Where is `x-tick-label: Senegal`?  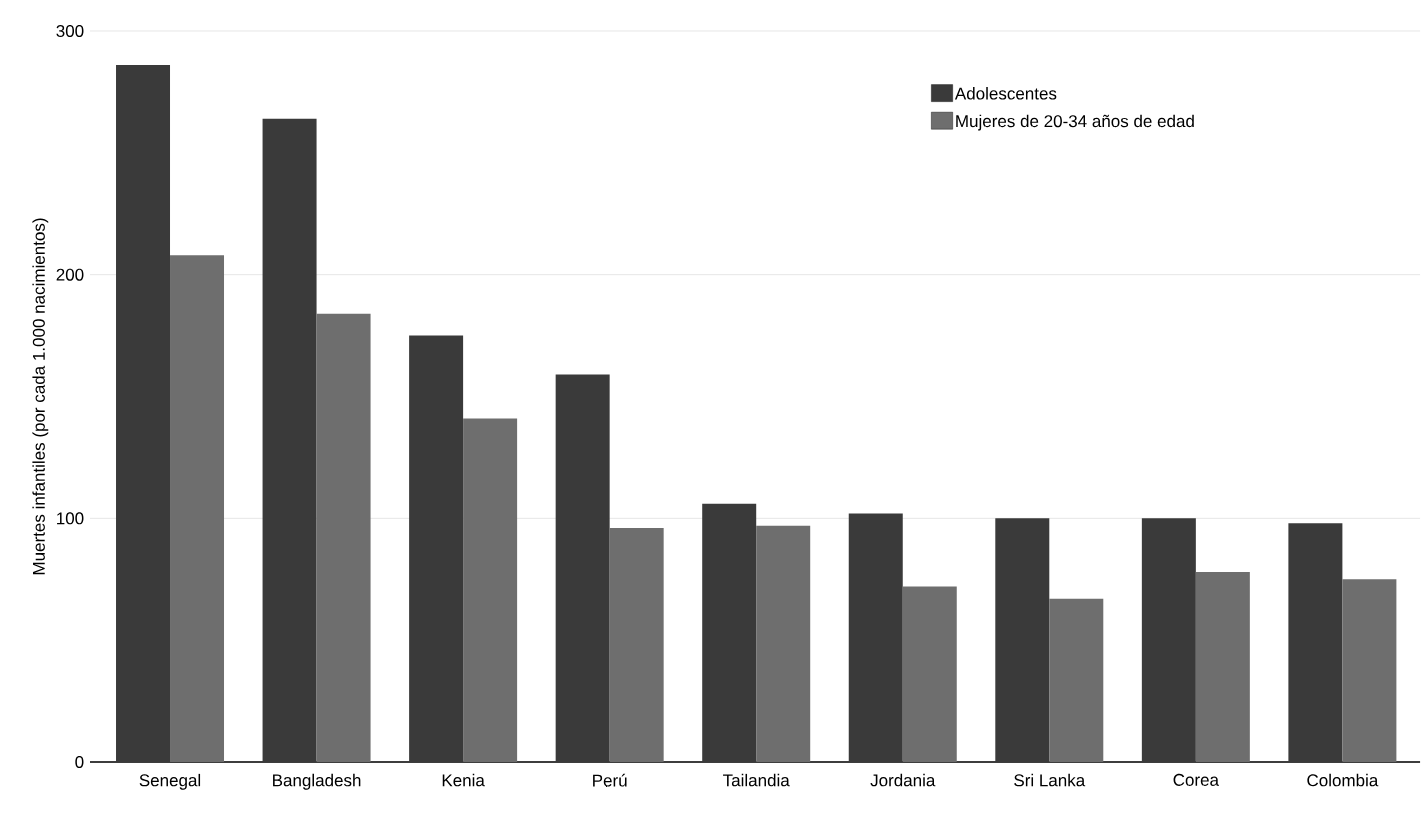 x-tick-label: Senegal is located at coordinates (170, 781).